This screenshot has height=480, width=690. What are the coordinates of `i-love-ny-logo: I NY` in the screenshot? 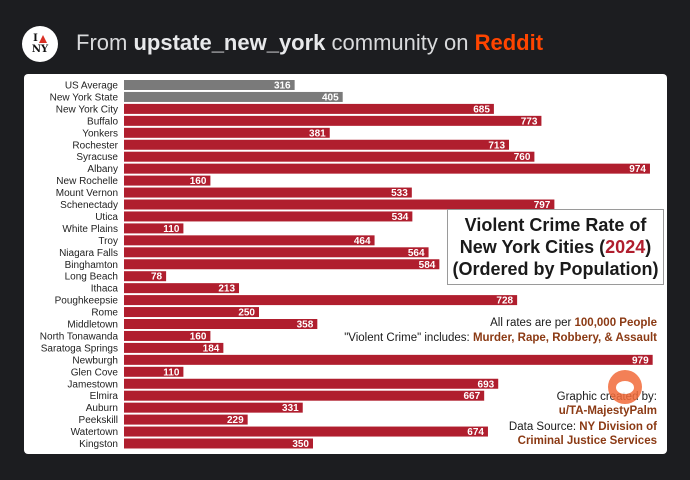 It's located at (40, 44).